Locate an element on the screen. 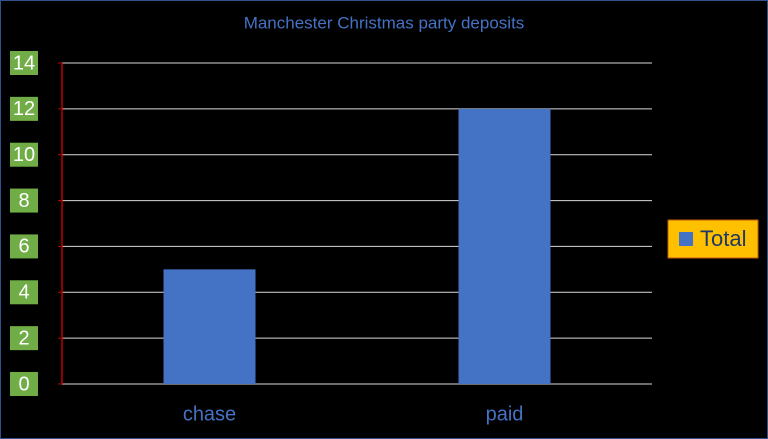  y-tick-label: 6 is located at coordinates (23, 247).